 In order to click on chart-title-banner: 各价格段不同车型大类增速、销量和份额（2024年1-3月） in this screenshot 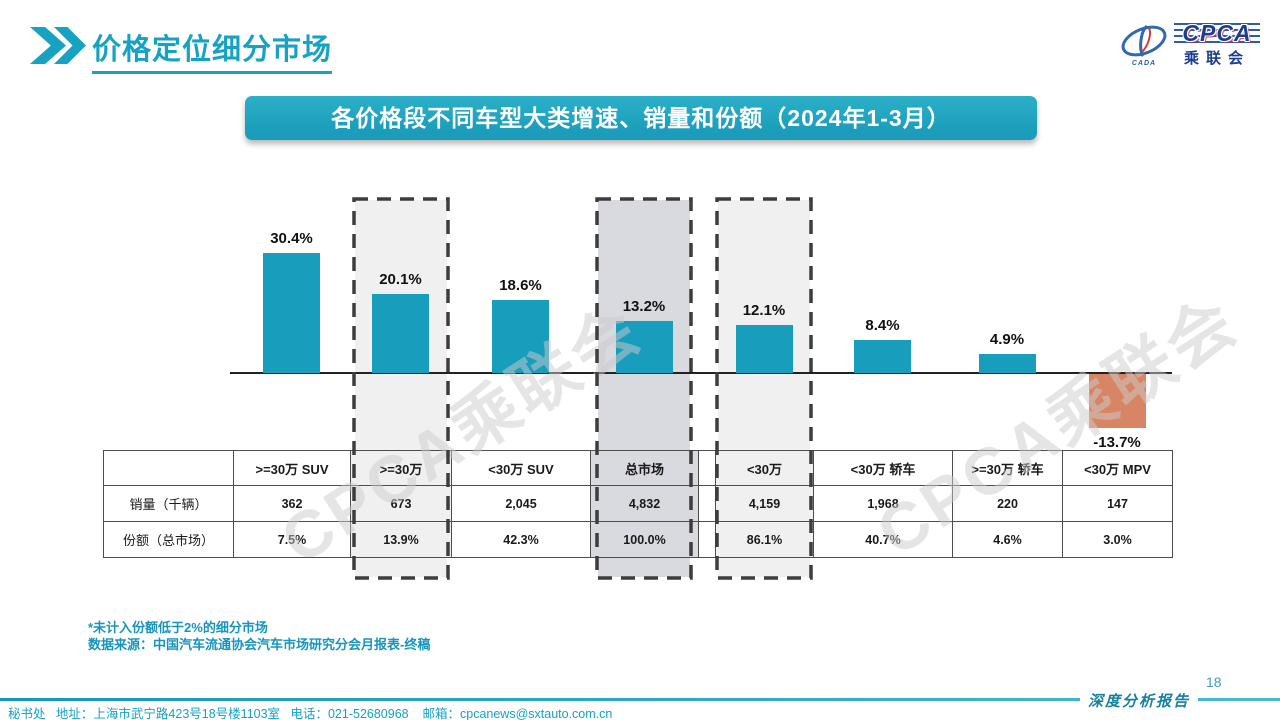, I will do `click(641, 118)`.